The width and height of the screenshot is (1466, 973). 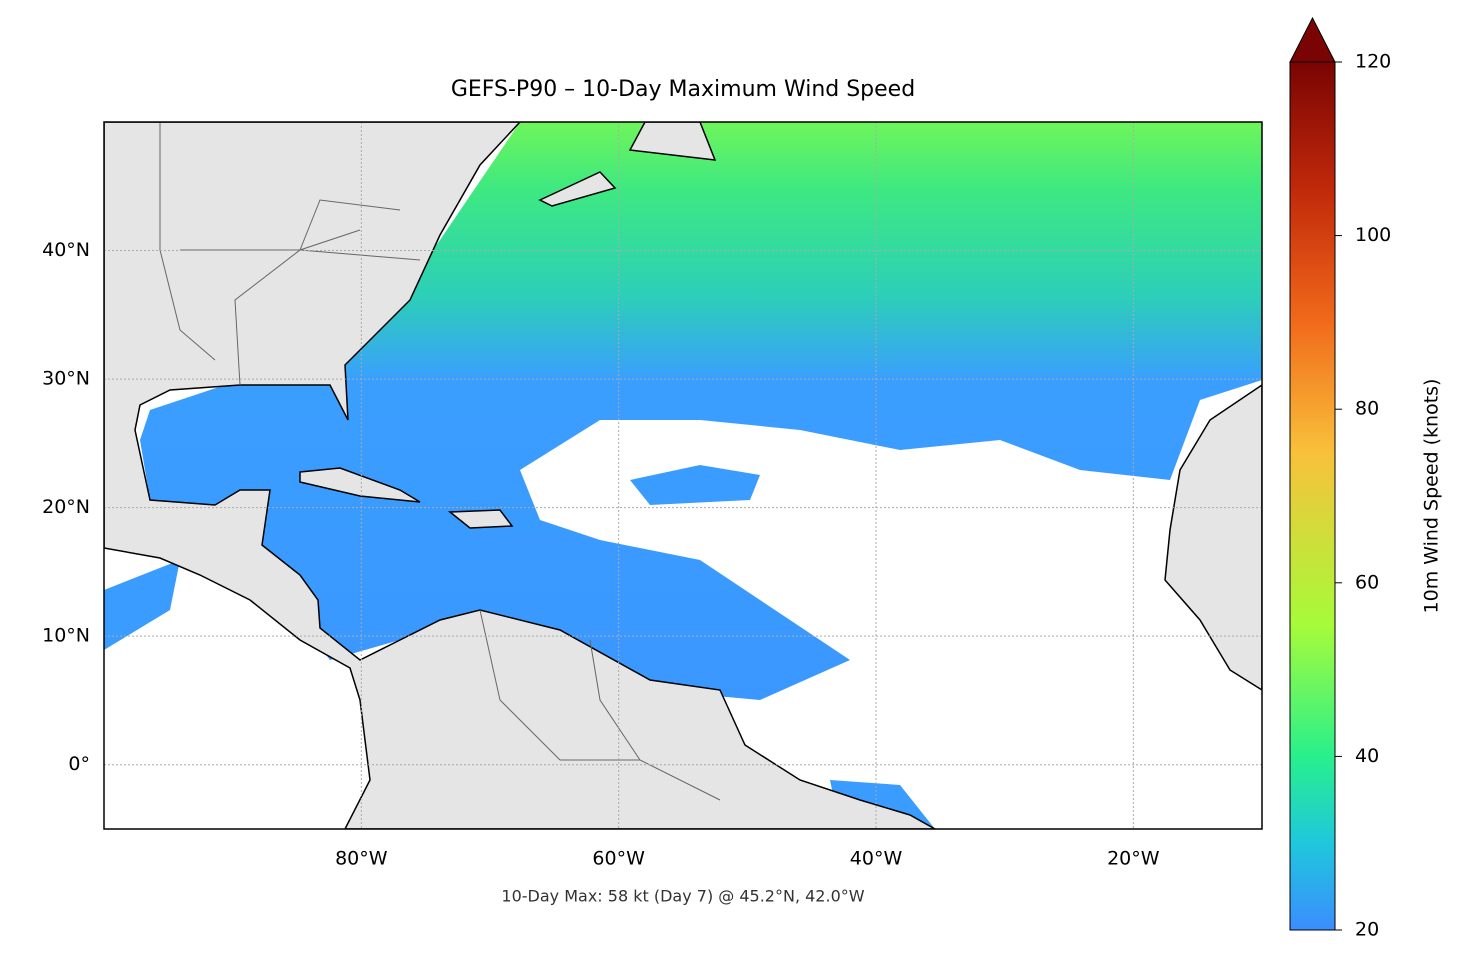 What do you see at coordinates (618, 859) in the screenshot?
I see `x-tick-label: 60°W` at bounding box center [618, 859].